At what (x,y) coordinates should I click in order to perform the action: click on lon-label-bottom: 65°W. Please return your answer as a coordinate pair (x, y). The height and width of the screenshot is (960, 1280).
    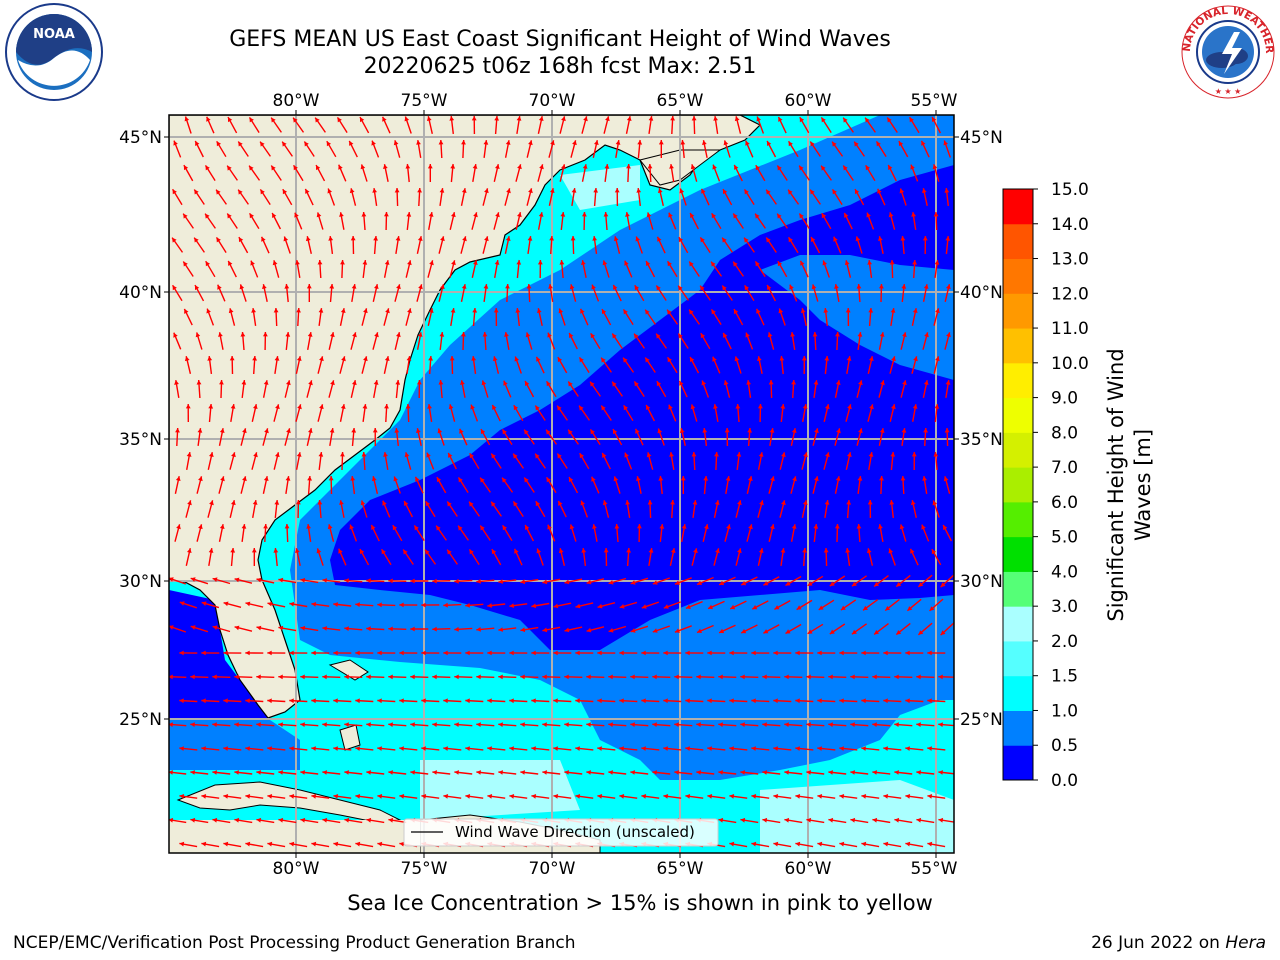
    Looking at the image, I should click on (680, 869).